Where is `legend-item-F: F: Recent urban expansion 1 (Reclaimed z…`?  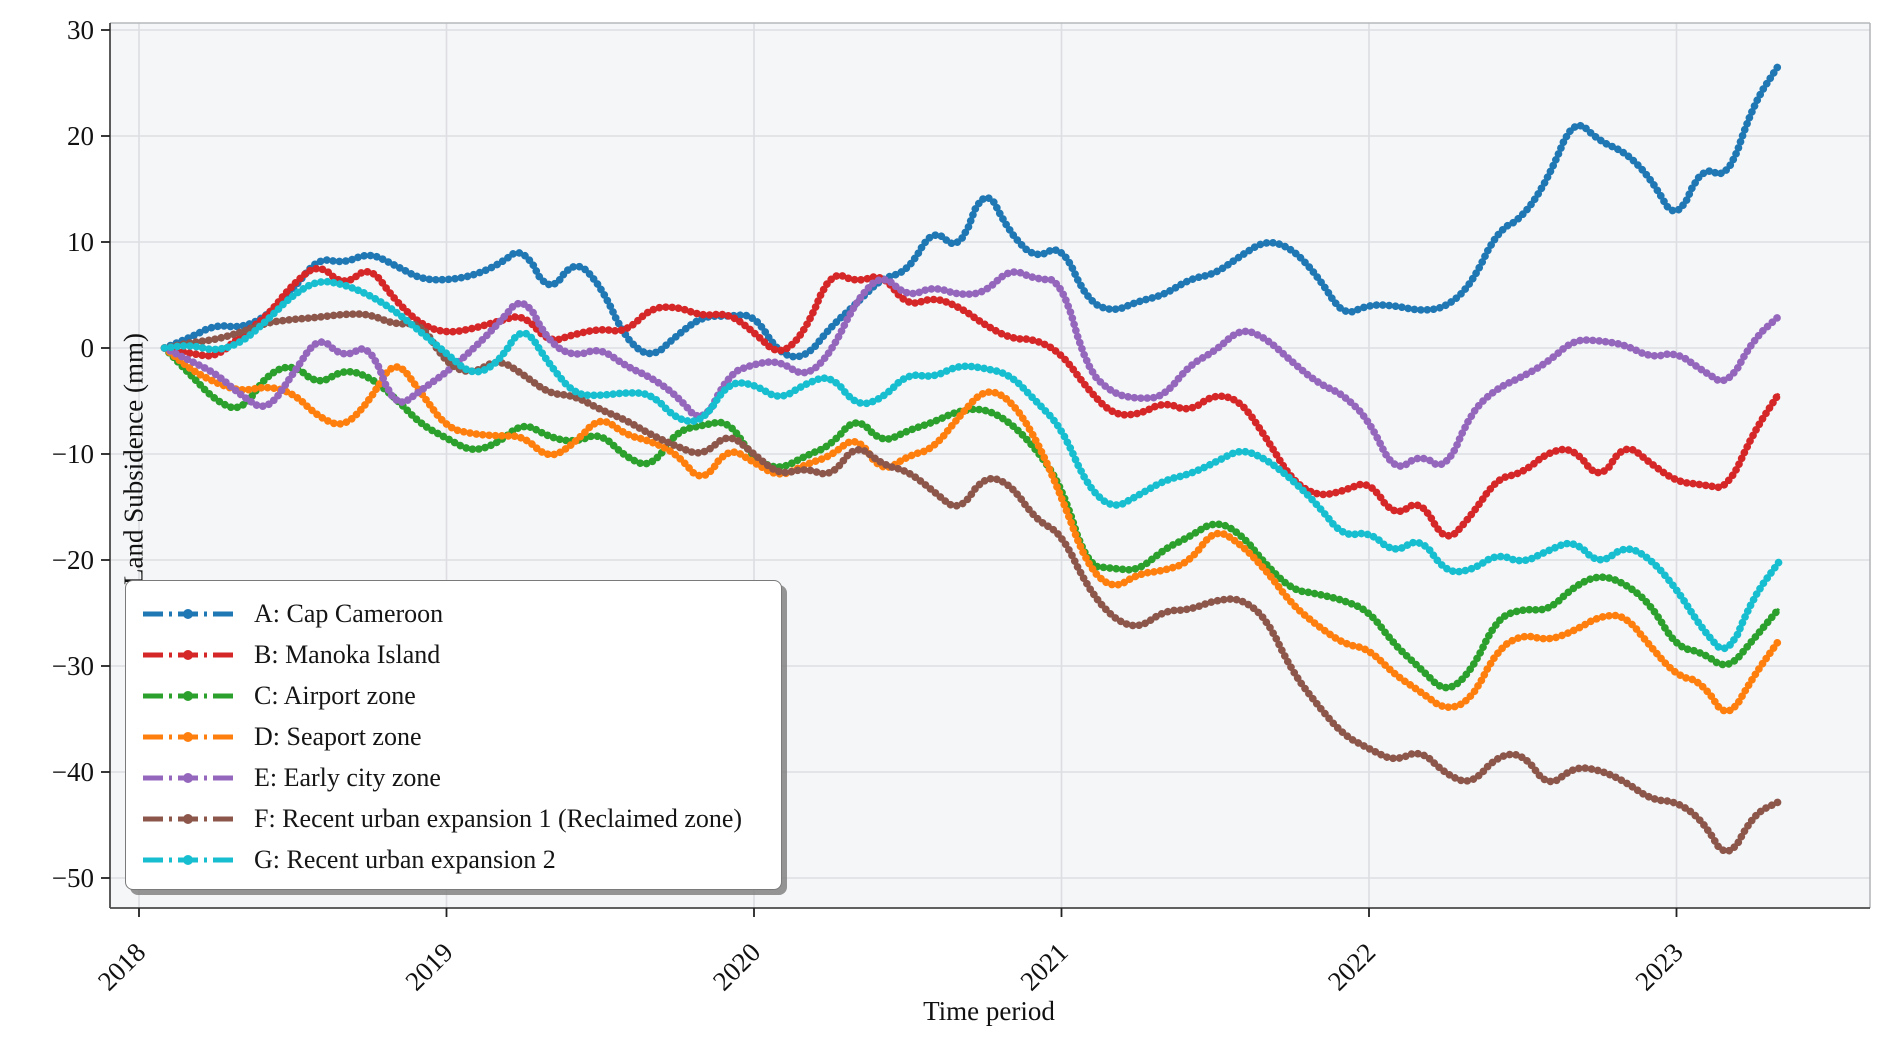 legend-item-F: F: Recent urban expansion 1 (Reclaimed z… is located at coordinates (460, 818).